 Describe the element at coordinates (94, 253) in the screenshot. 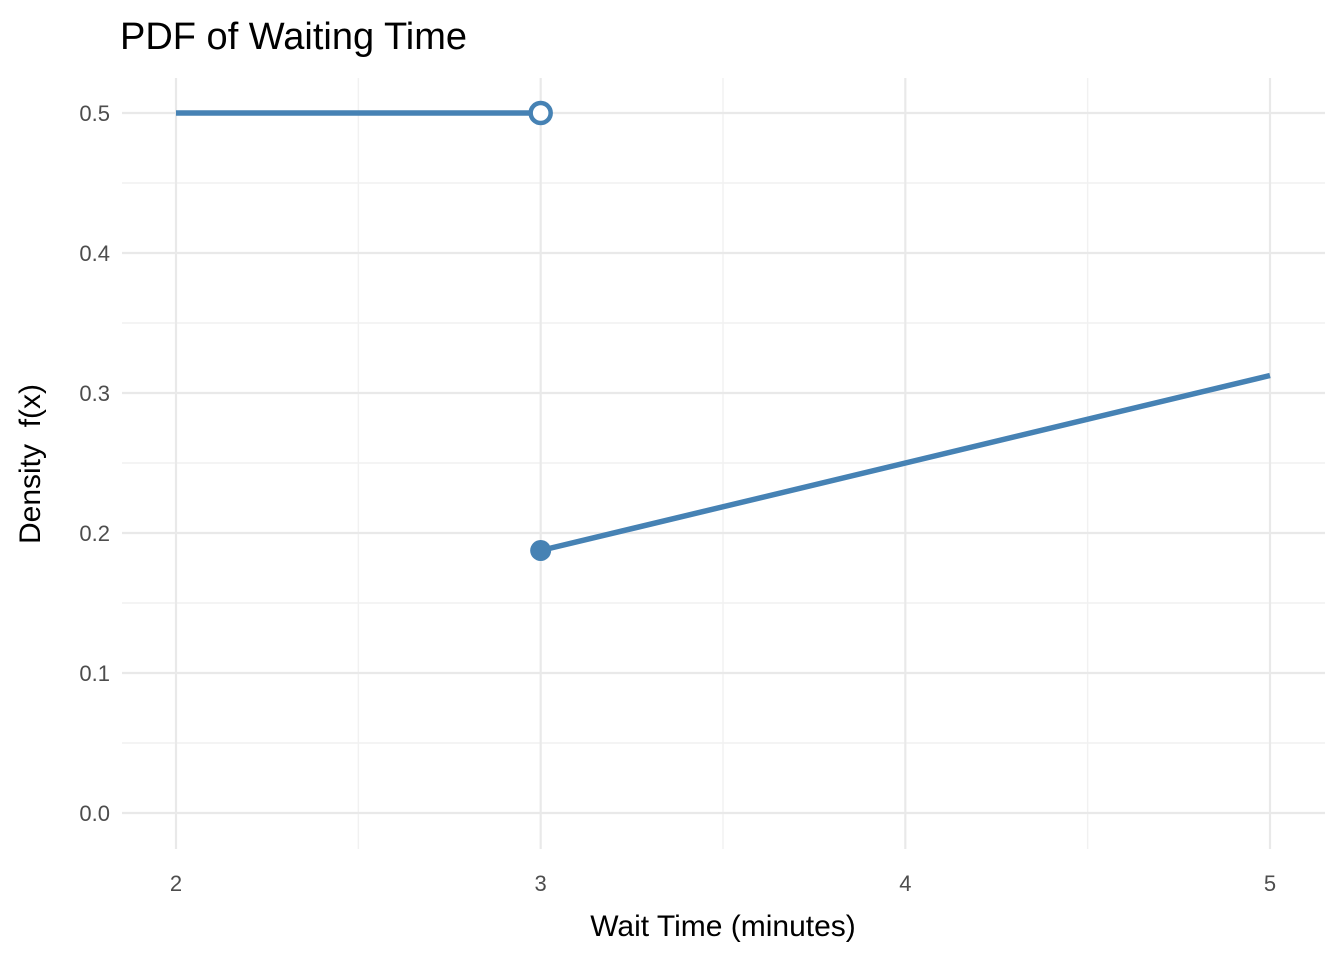

I see `y-tick-label: 0.4` at that location.